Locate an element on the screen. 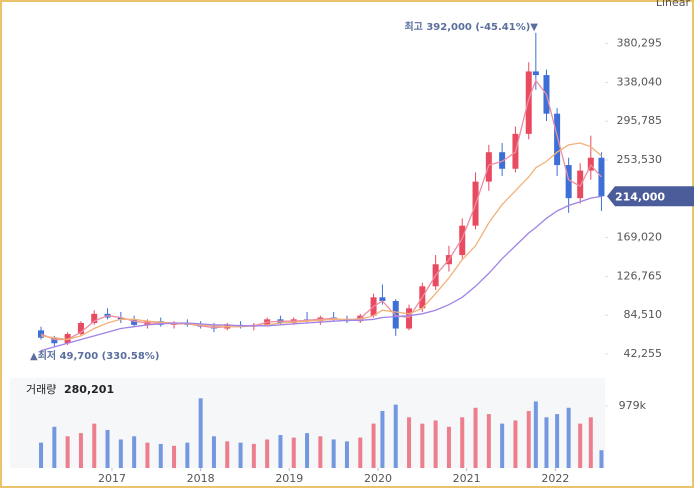 This screenshot has width=694, height=488. x-tick-label: 2021 is located at coordinates (467, 478).